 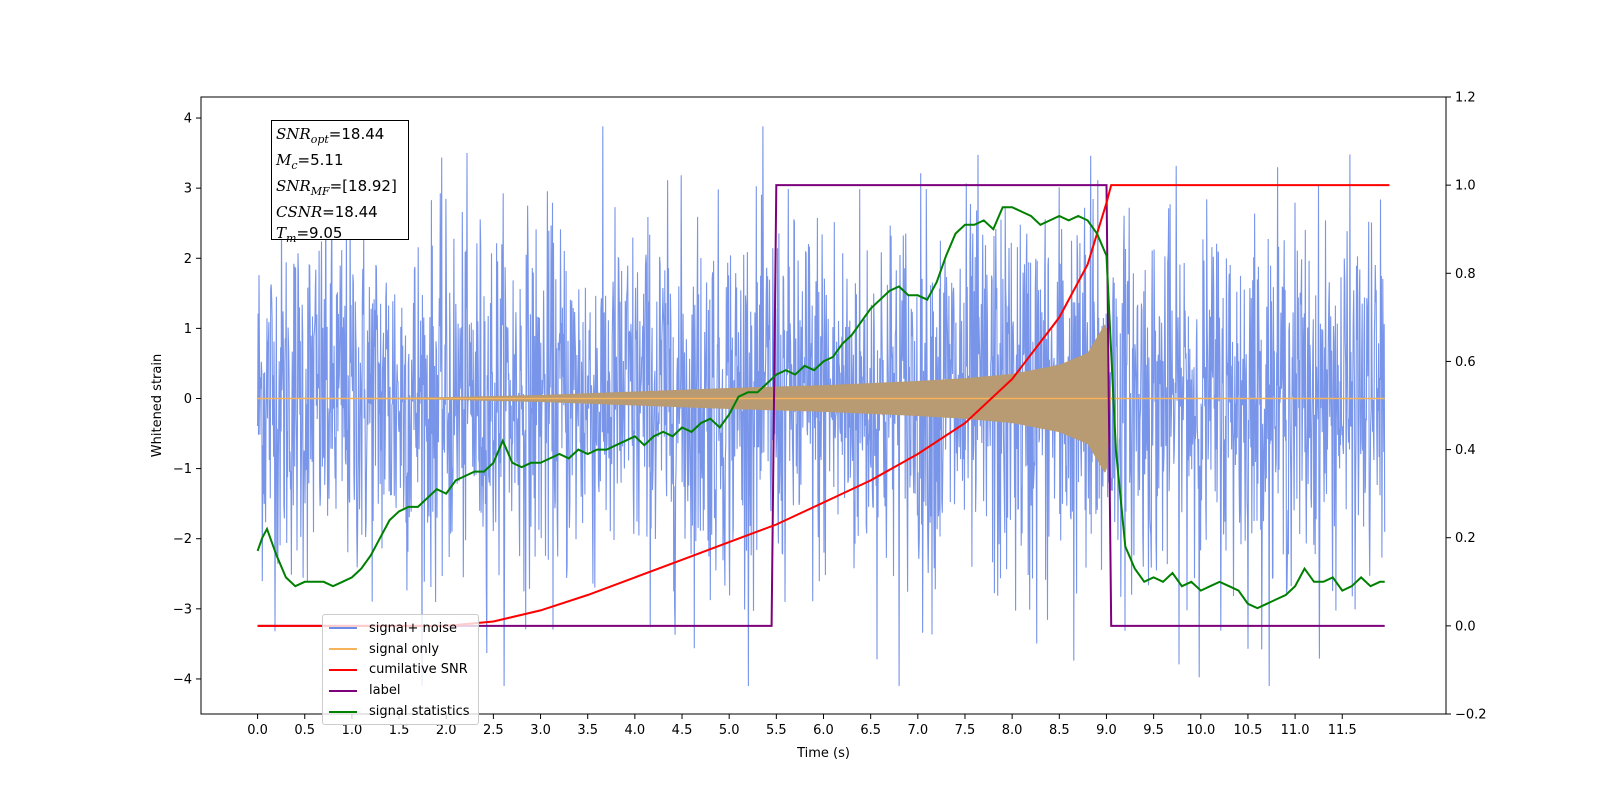 I want to click on y-tick-label: −2, so click(x=182, y=539).